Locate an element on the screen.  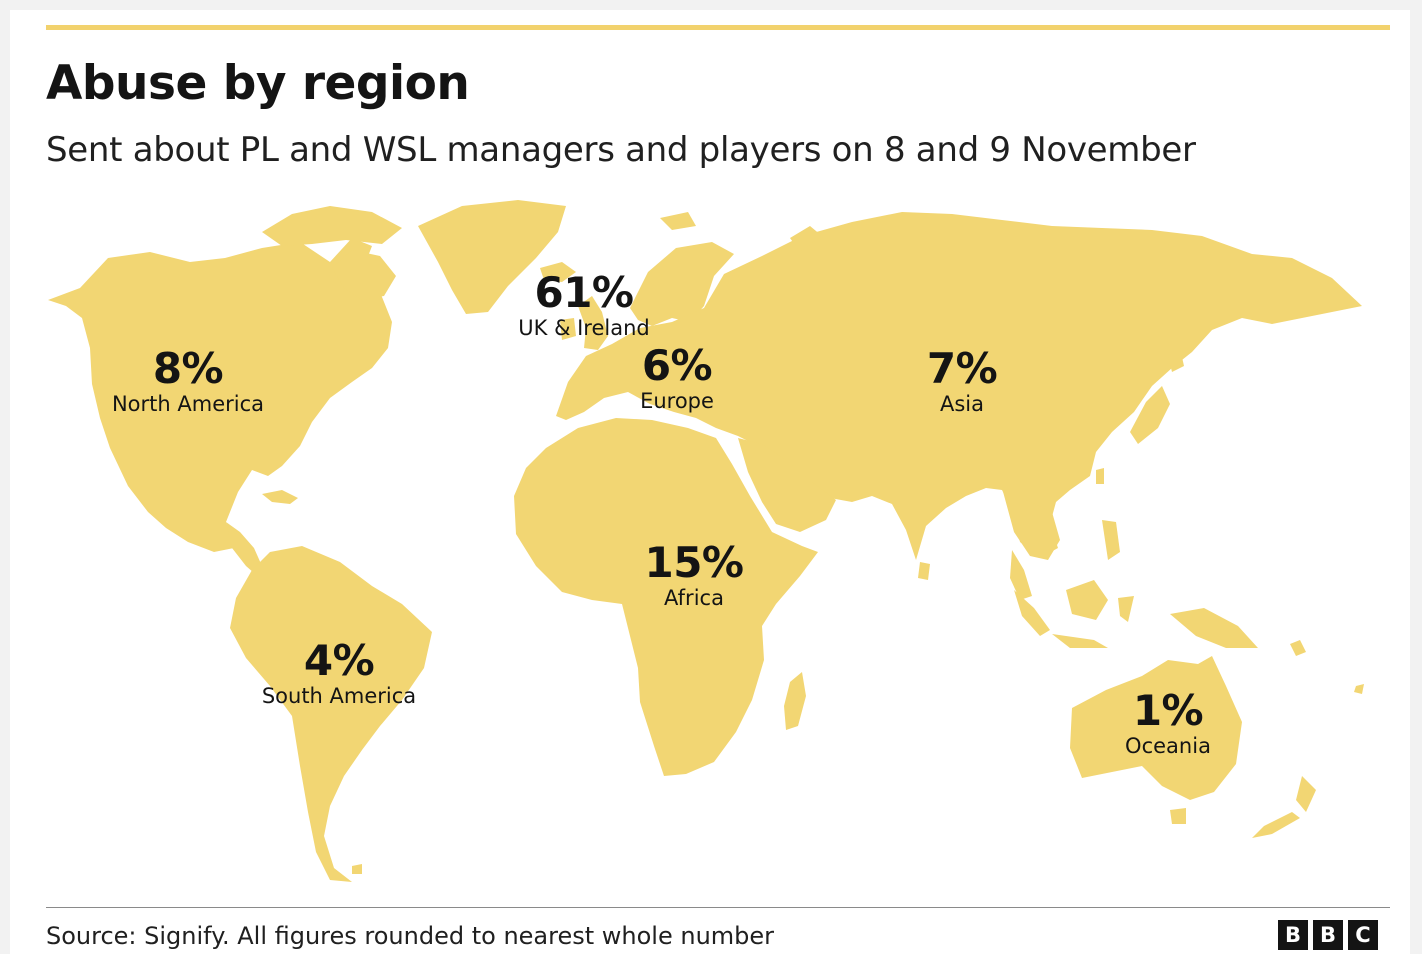
land-greenland is located at coordinates (492, 257).